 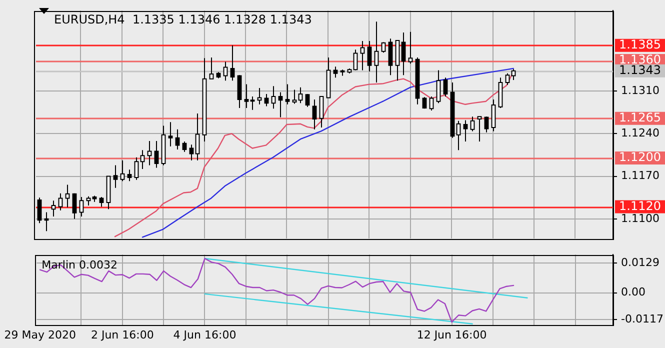 I want to click on chart-title: Marlin 0.0032, so click(x=80, y=265).